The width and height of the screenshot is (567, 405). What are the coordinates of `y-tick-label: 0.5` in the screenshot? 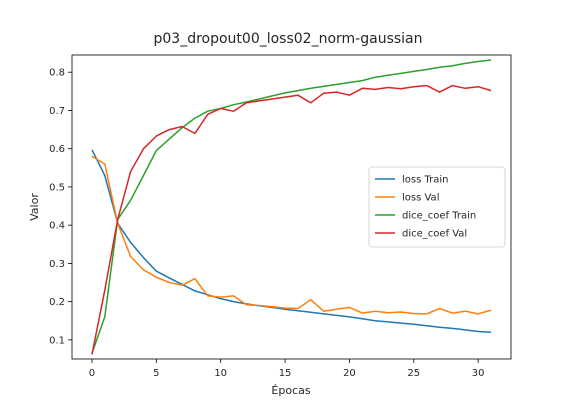 It's located at (57, 187).